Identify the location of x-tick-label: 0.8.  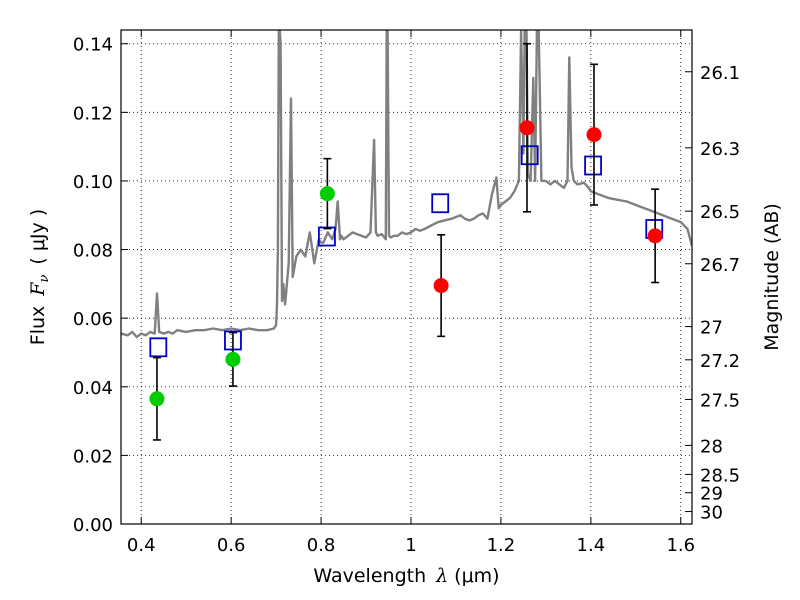
(321, 545).